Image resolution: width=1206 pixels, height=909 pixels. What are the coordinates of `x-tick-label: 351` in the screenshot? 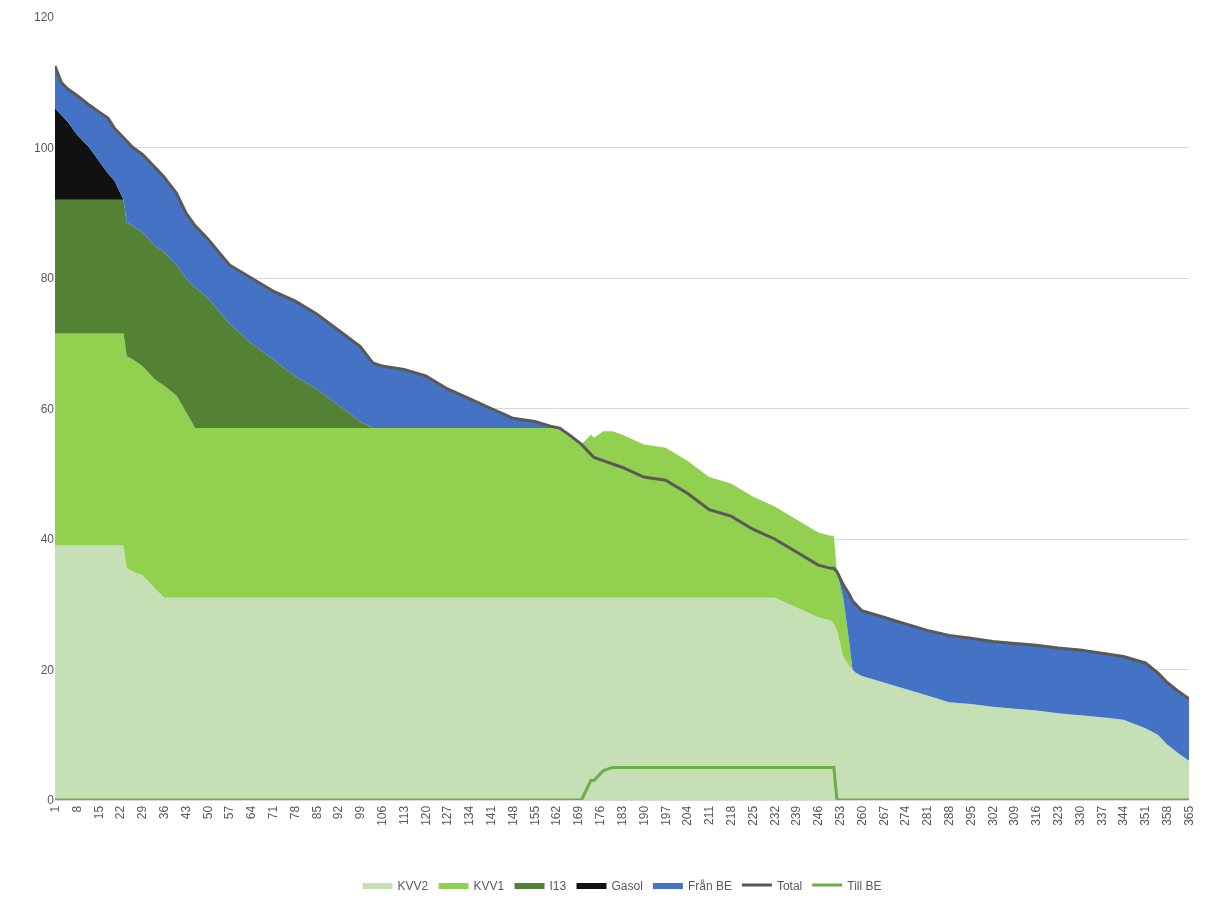 It's located at (1145, 815).